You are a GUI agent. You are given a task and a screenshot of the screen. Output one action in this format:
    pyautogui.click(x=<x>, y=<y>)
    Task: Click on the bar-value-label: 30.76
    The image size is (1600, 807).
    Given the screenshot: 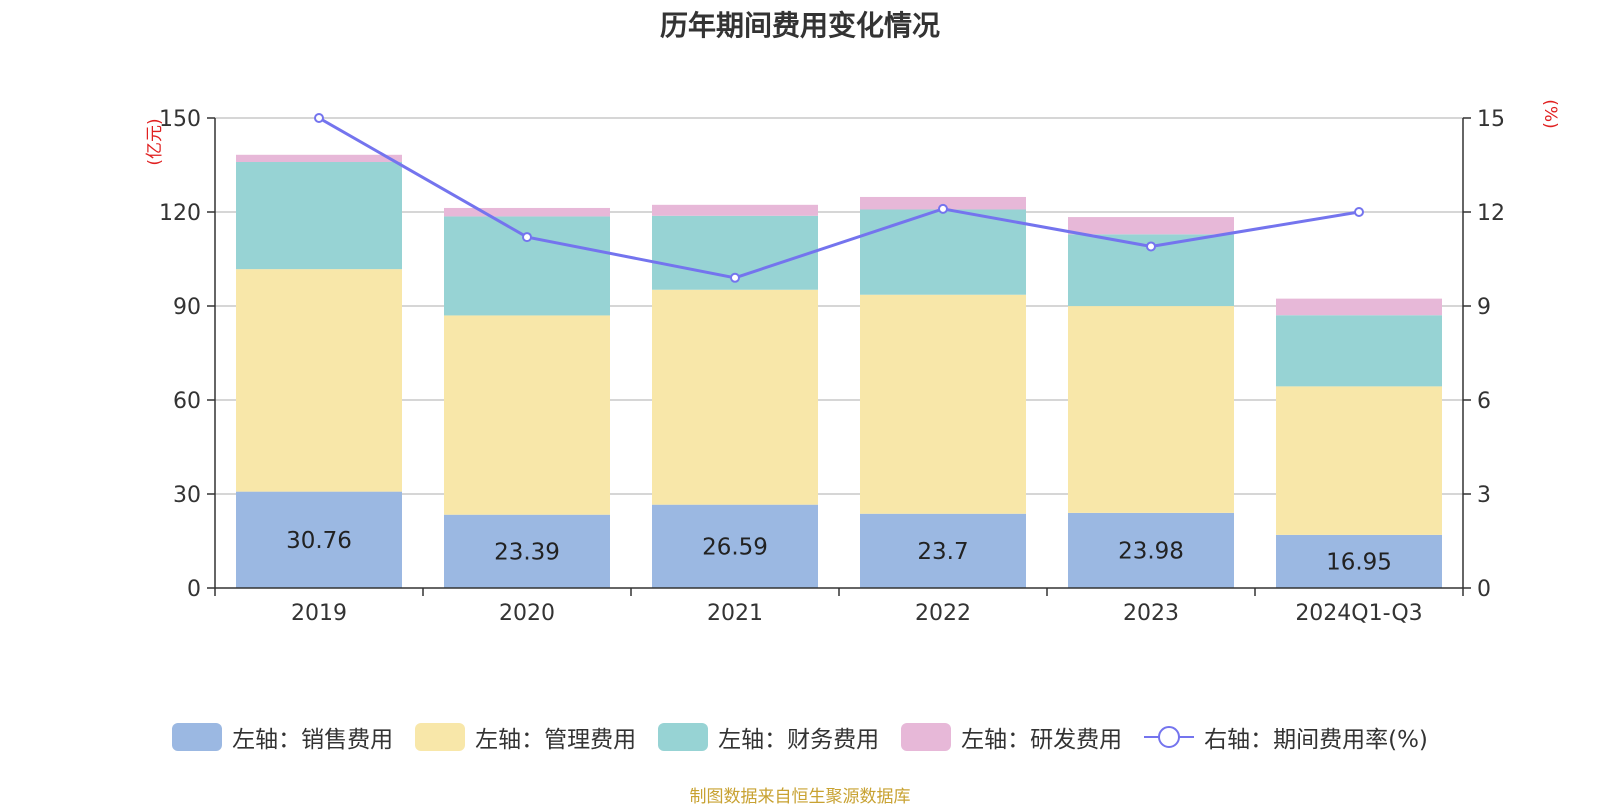 What is the action you would take?
    pyautogui.click(x=319, y=541)
    